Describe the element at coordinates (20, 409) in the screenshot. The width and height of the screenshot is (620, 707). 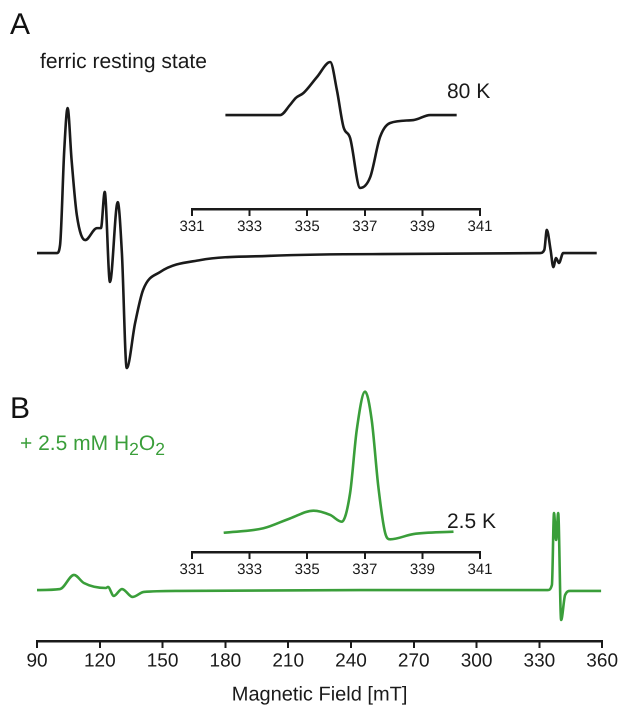
I see `chart-title: B` at that location.